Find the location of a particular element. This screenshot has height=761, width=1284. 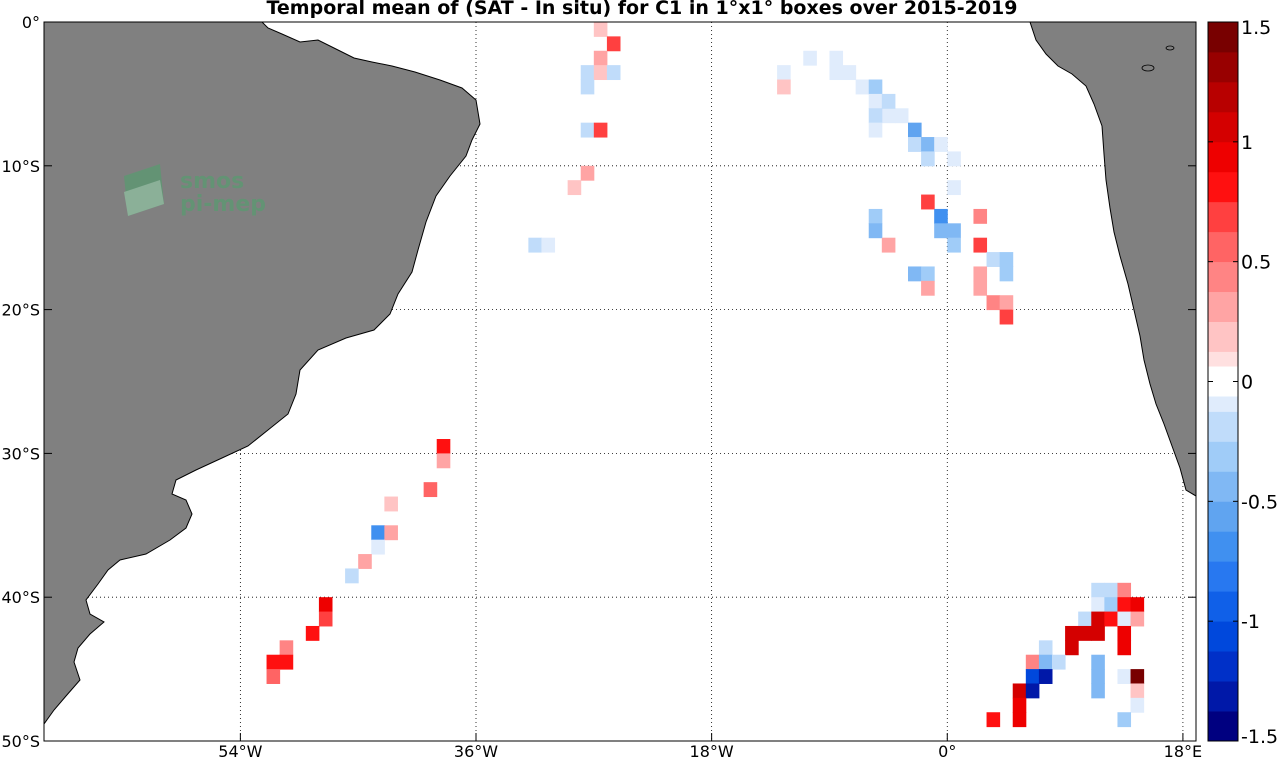

smos-pimep-logo: smos pi-mep is located at coordinates (195, 190).